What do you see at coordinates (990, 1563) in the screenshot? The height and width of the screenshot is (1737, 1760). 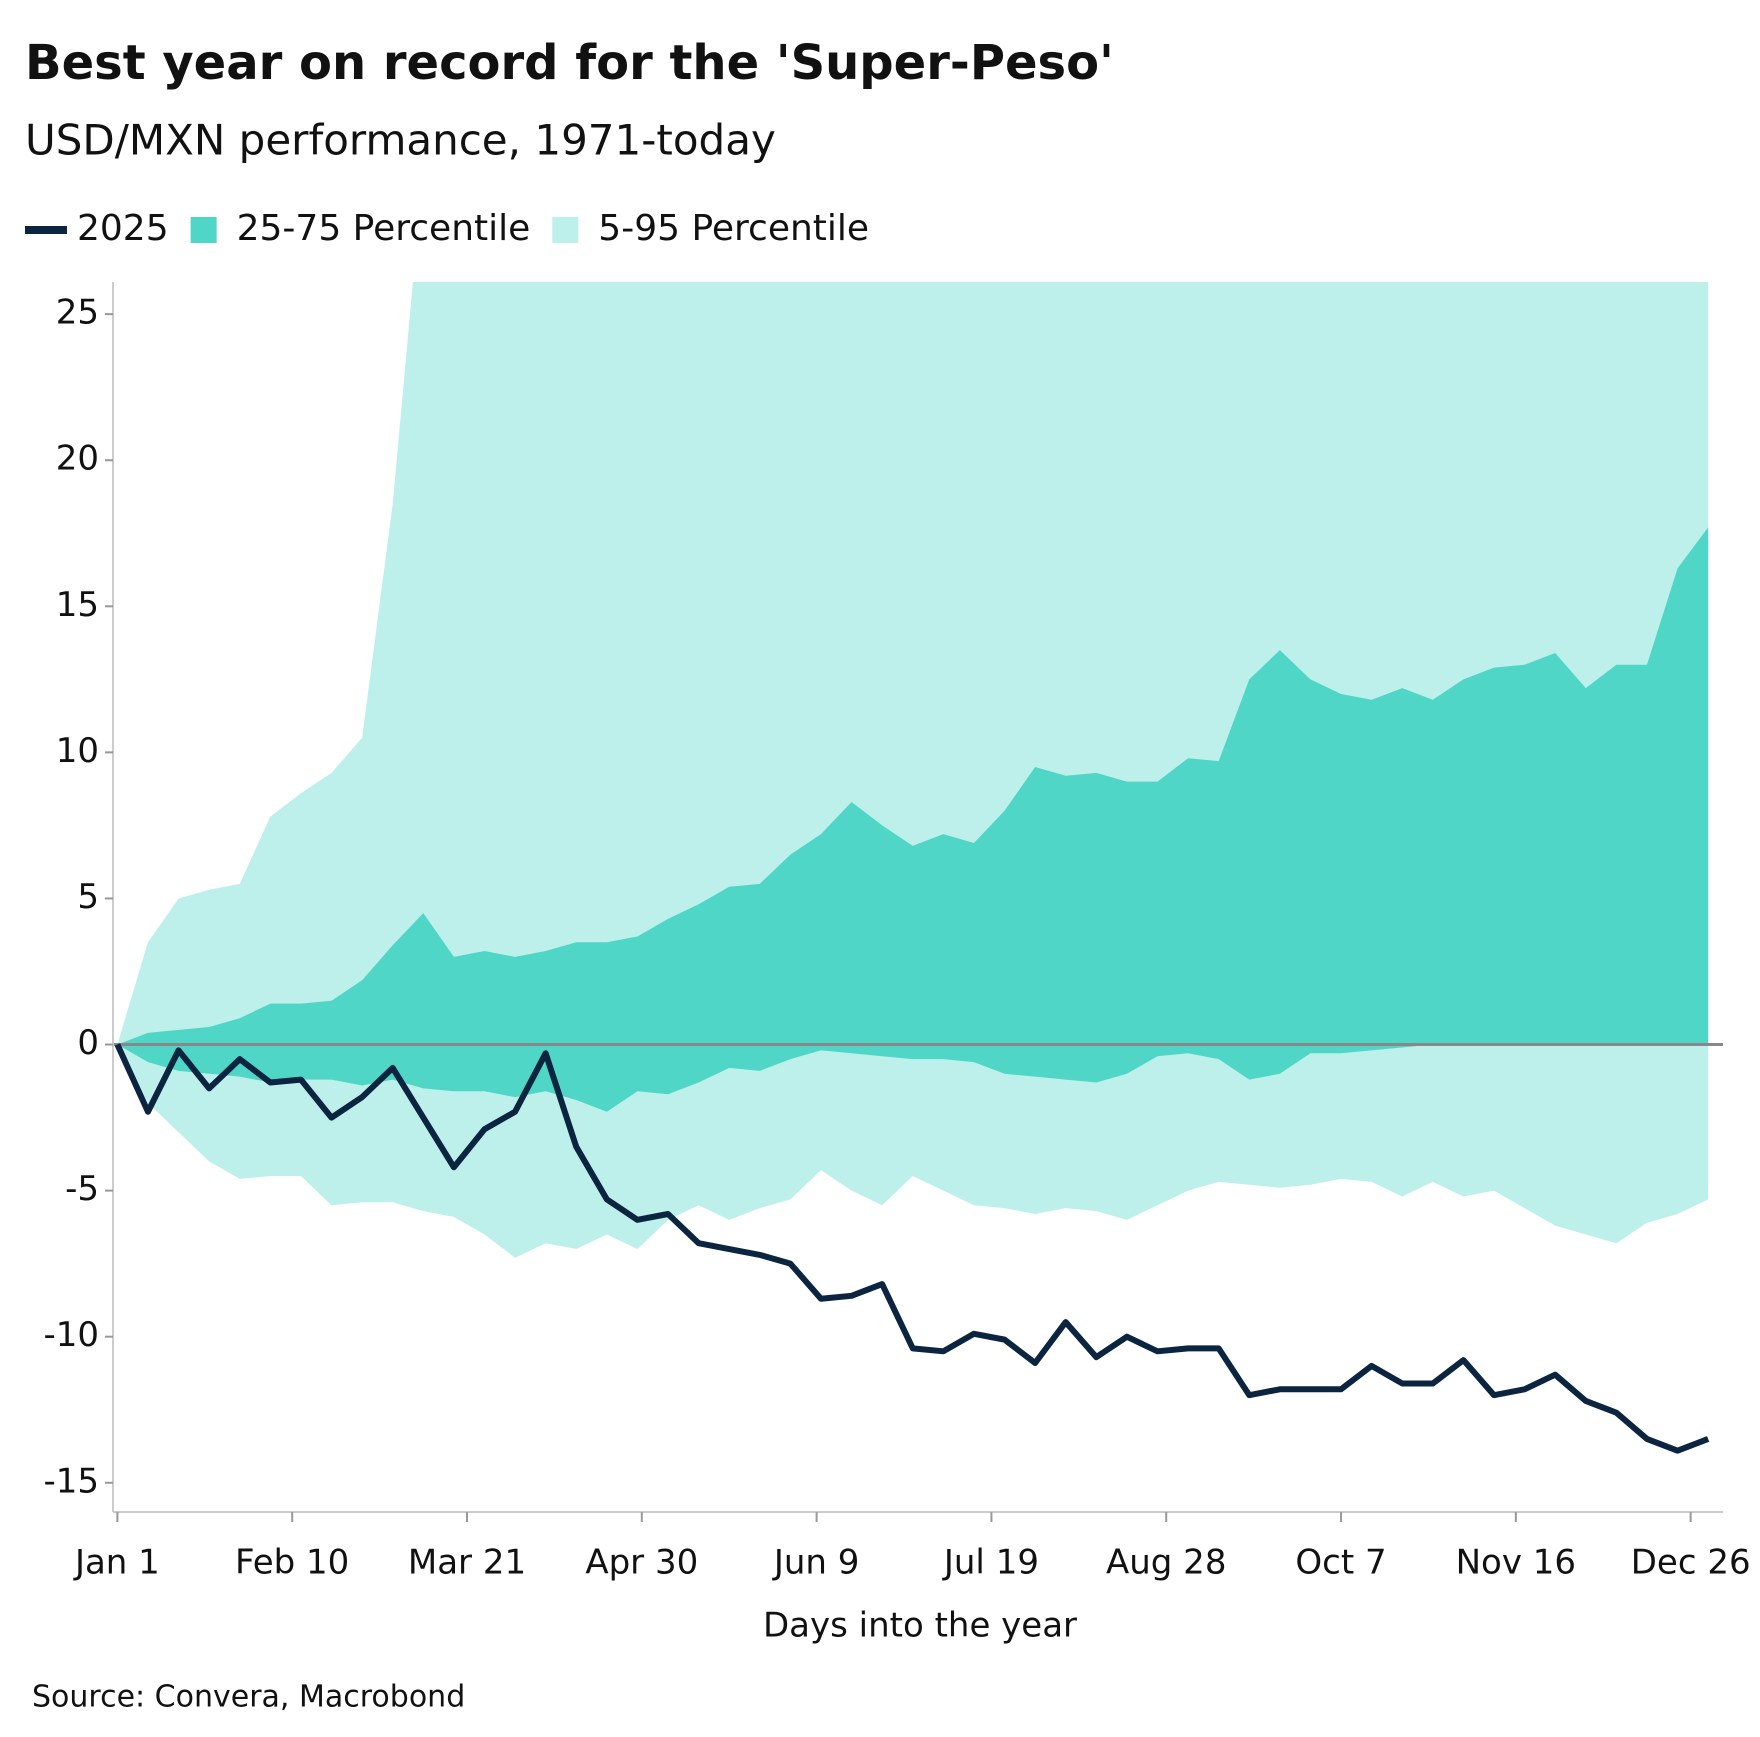 I see `x-tick-label: Jul 19` at bounding box center [990, 1563].